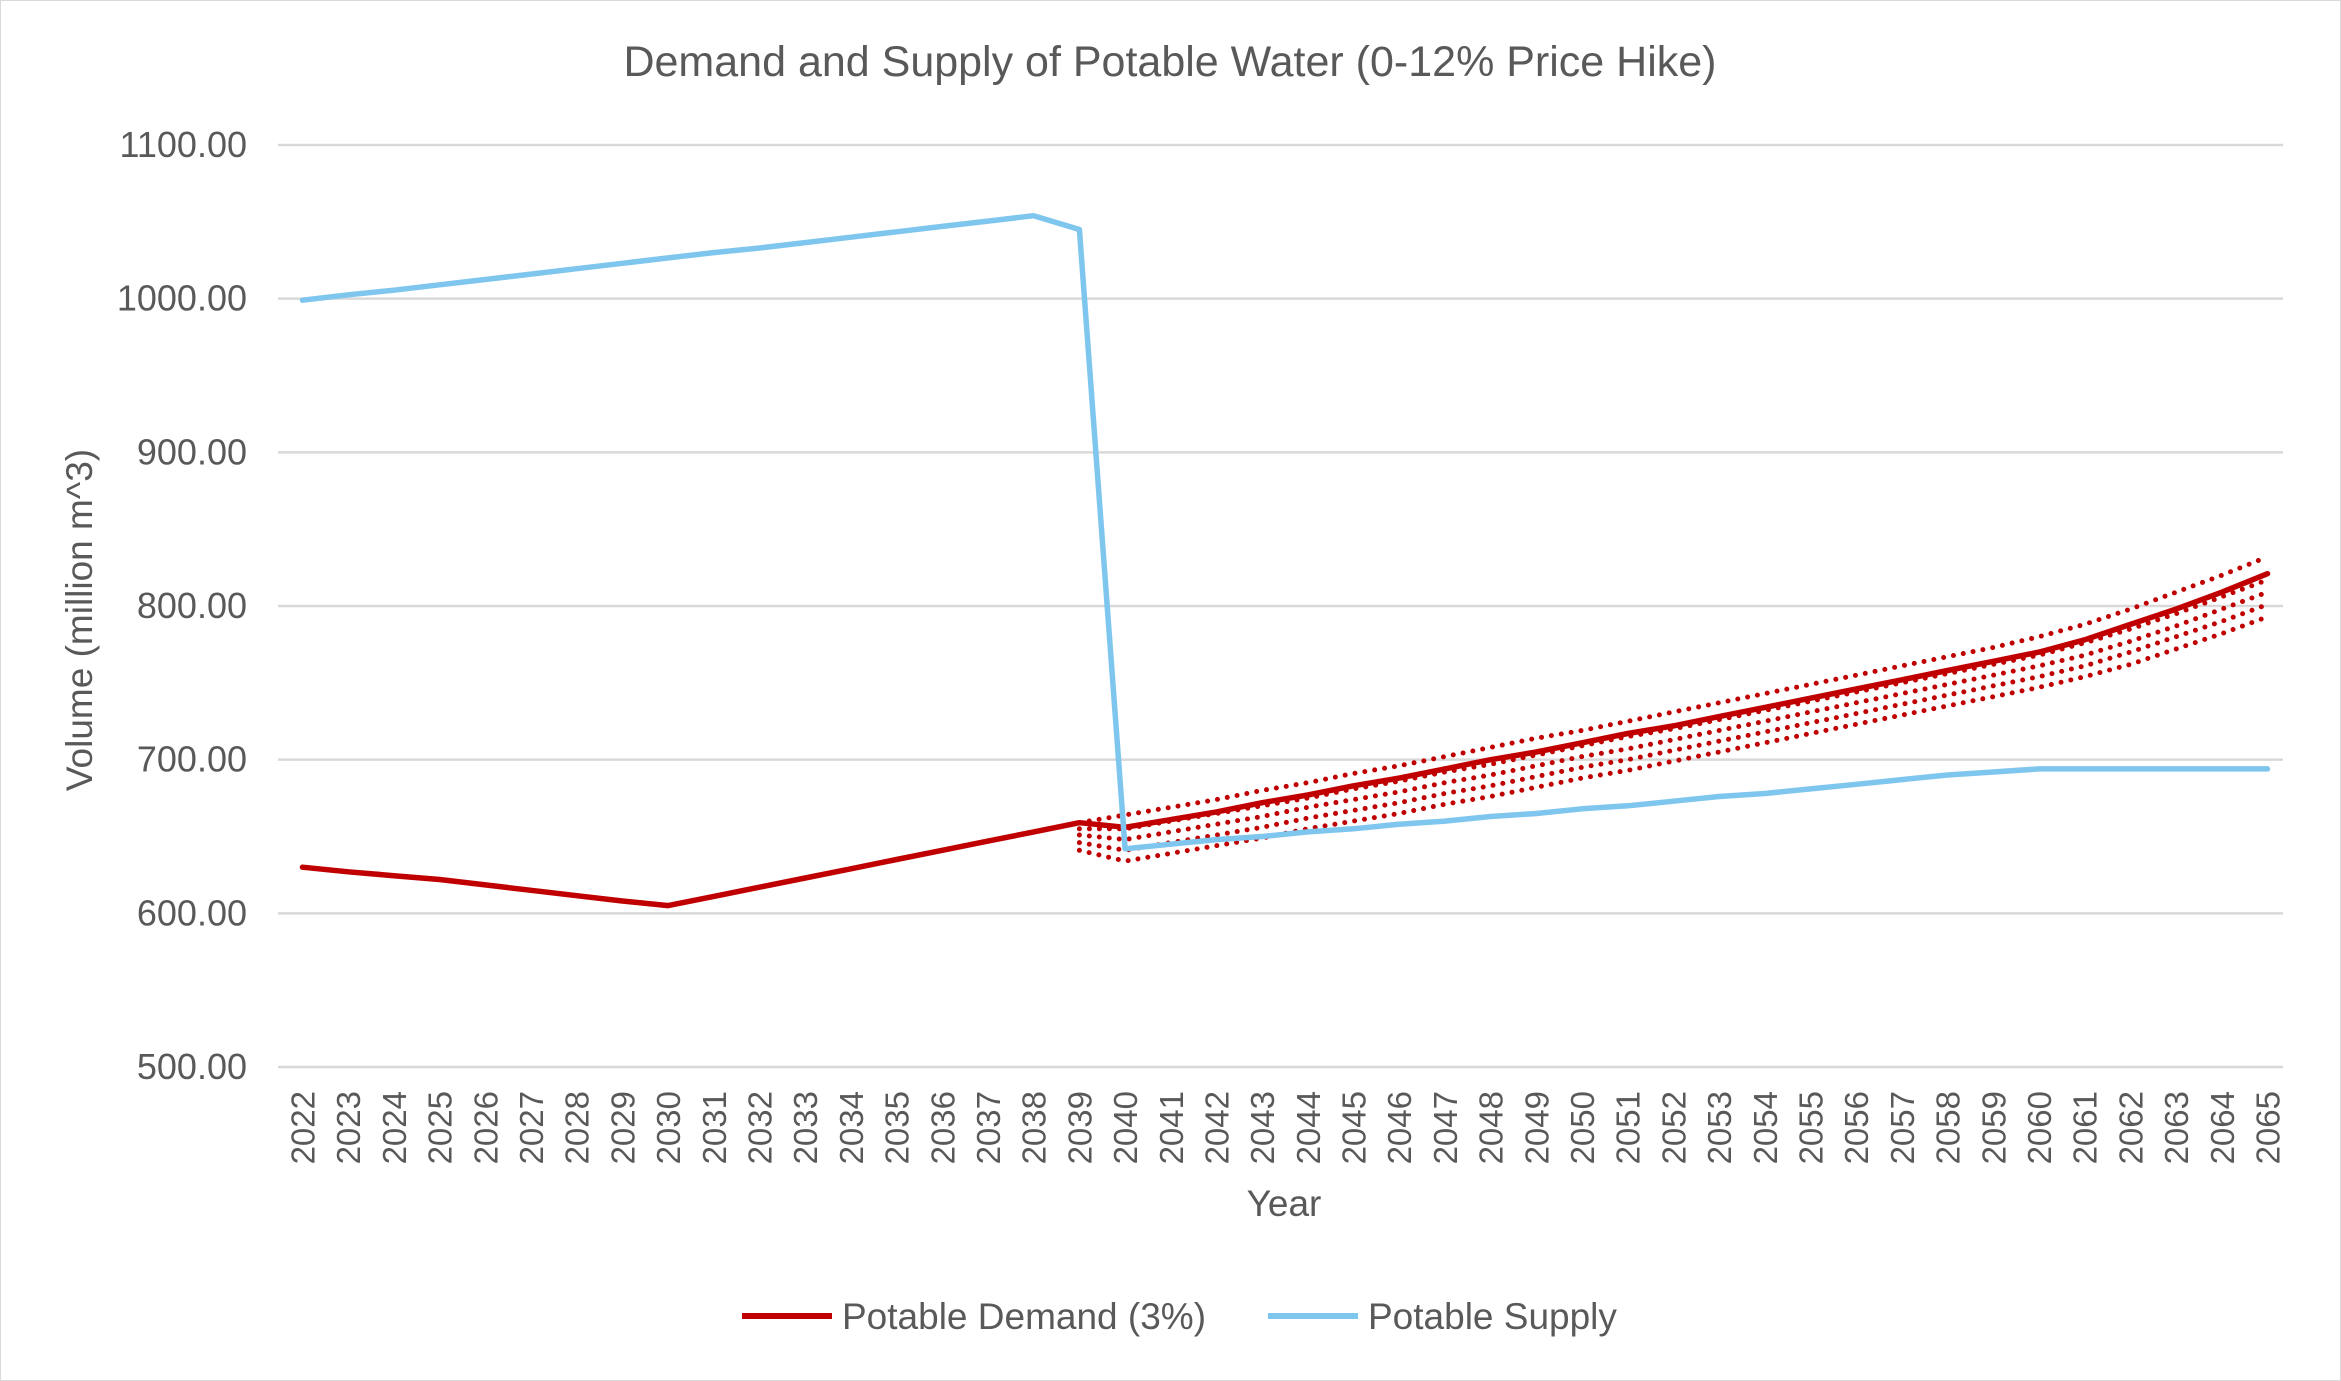 The height and width of the screenshot is (1381, 2341). What do you see at coordinates (1491, 1127) in the screenshot?
I see `x-tick-label: 2048` at bounding box center [1491, 1127].